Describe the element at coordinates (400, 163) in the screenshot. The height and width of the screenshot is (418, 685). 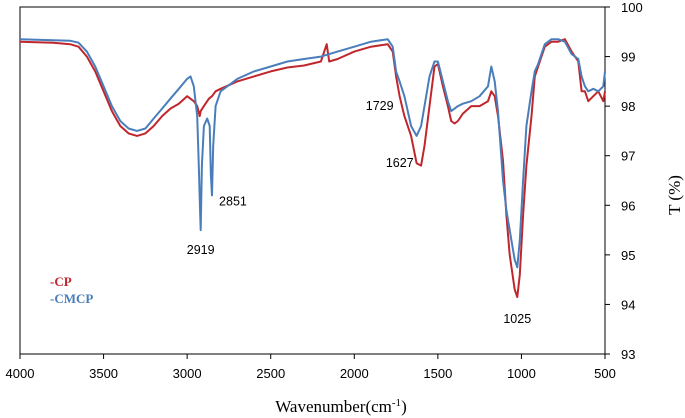
I see `peak-label: 1627` at that location.